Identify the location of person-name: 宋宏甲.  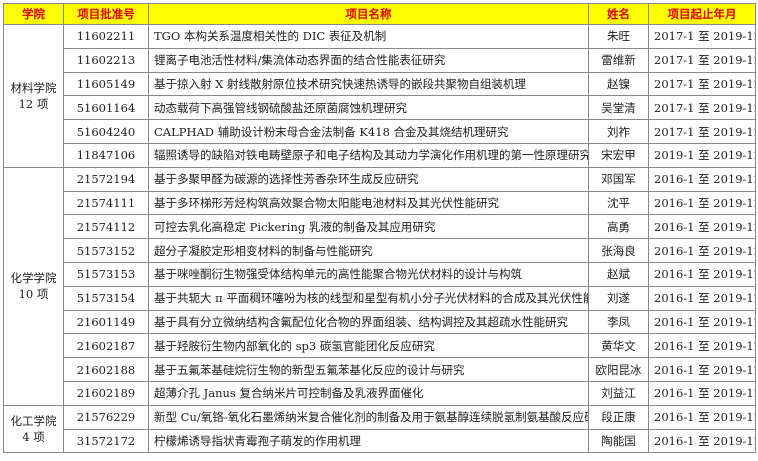
(618, 155).